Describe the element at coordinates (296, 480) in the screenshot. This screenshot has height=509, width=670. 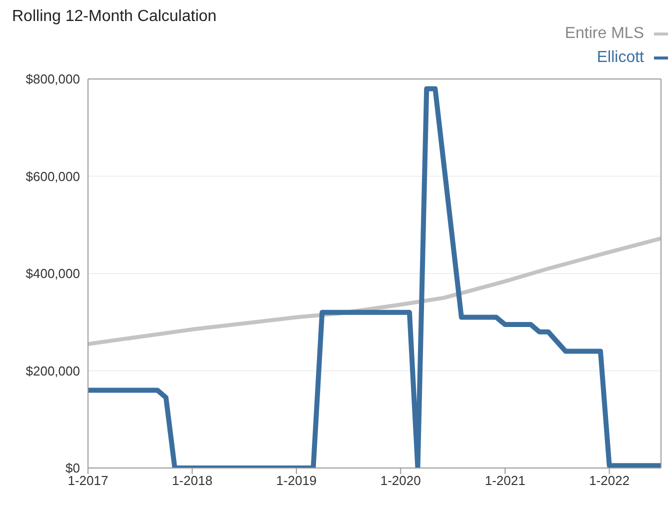
I see `x-tick-label: 1-2019` at that location.